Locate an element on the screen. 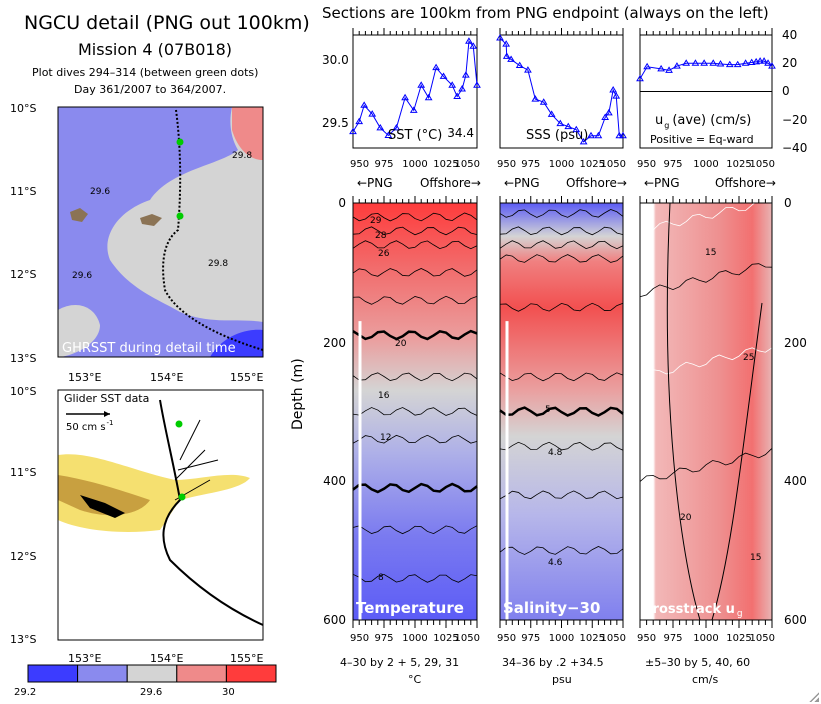 This screenshot has width=821, height=704. land-islands is located at coordinates (116, 217).